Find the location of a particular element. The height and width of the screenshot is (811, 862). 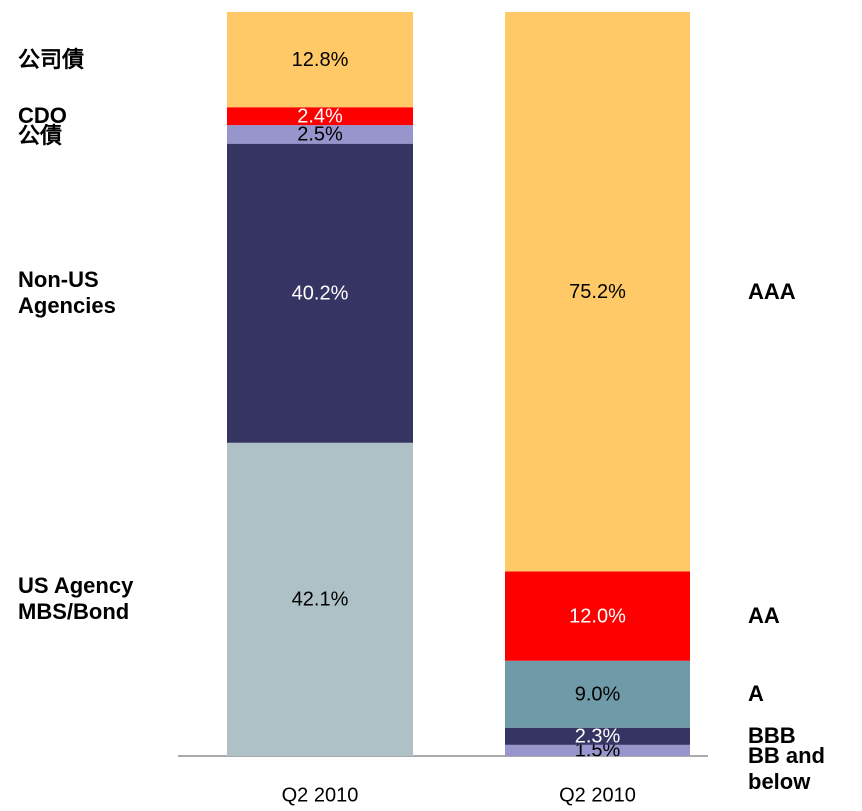

value-label: 75.2% is located at coordinates (597, 292).